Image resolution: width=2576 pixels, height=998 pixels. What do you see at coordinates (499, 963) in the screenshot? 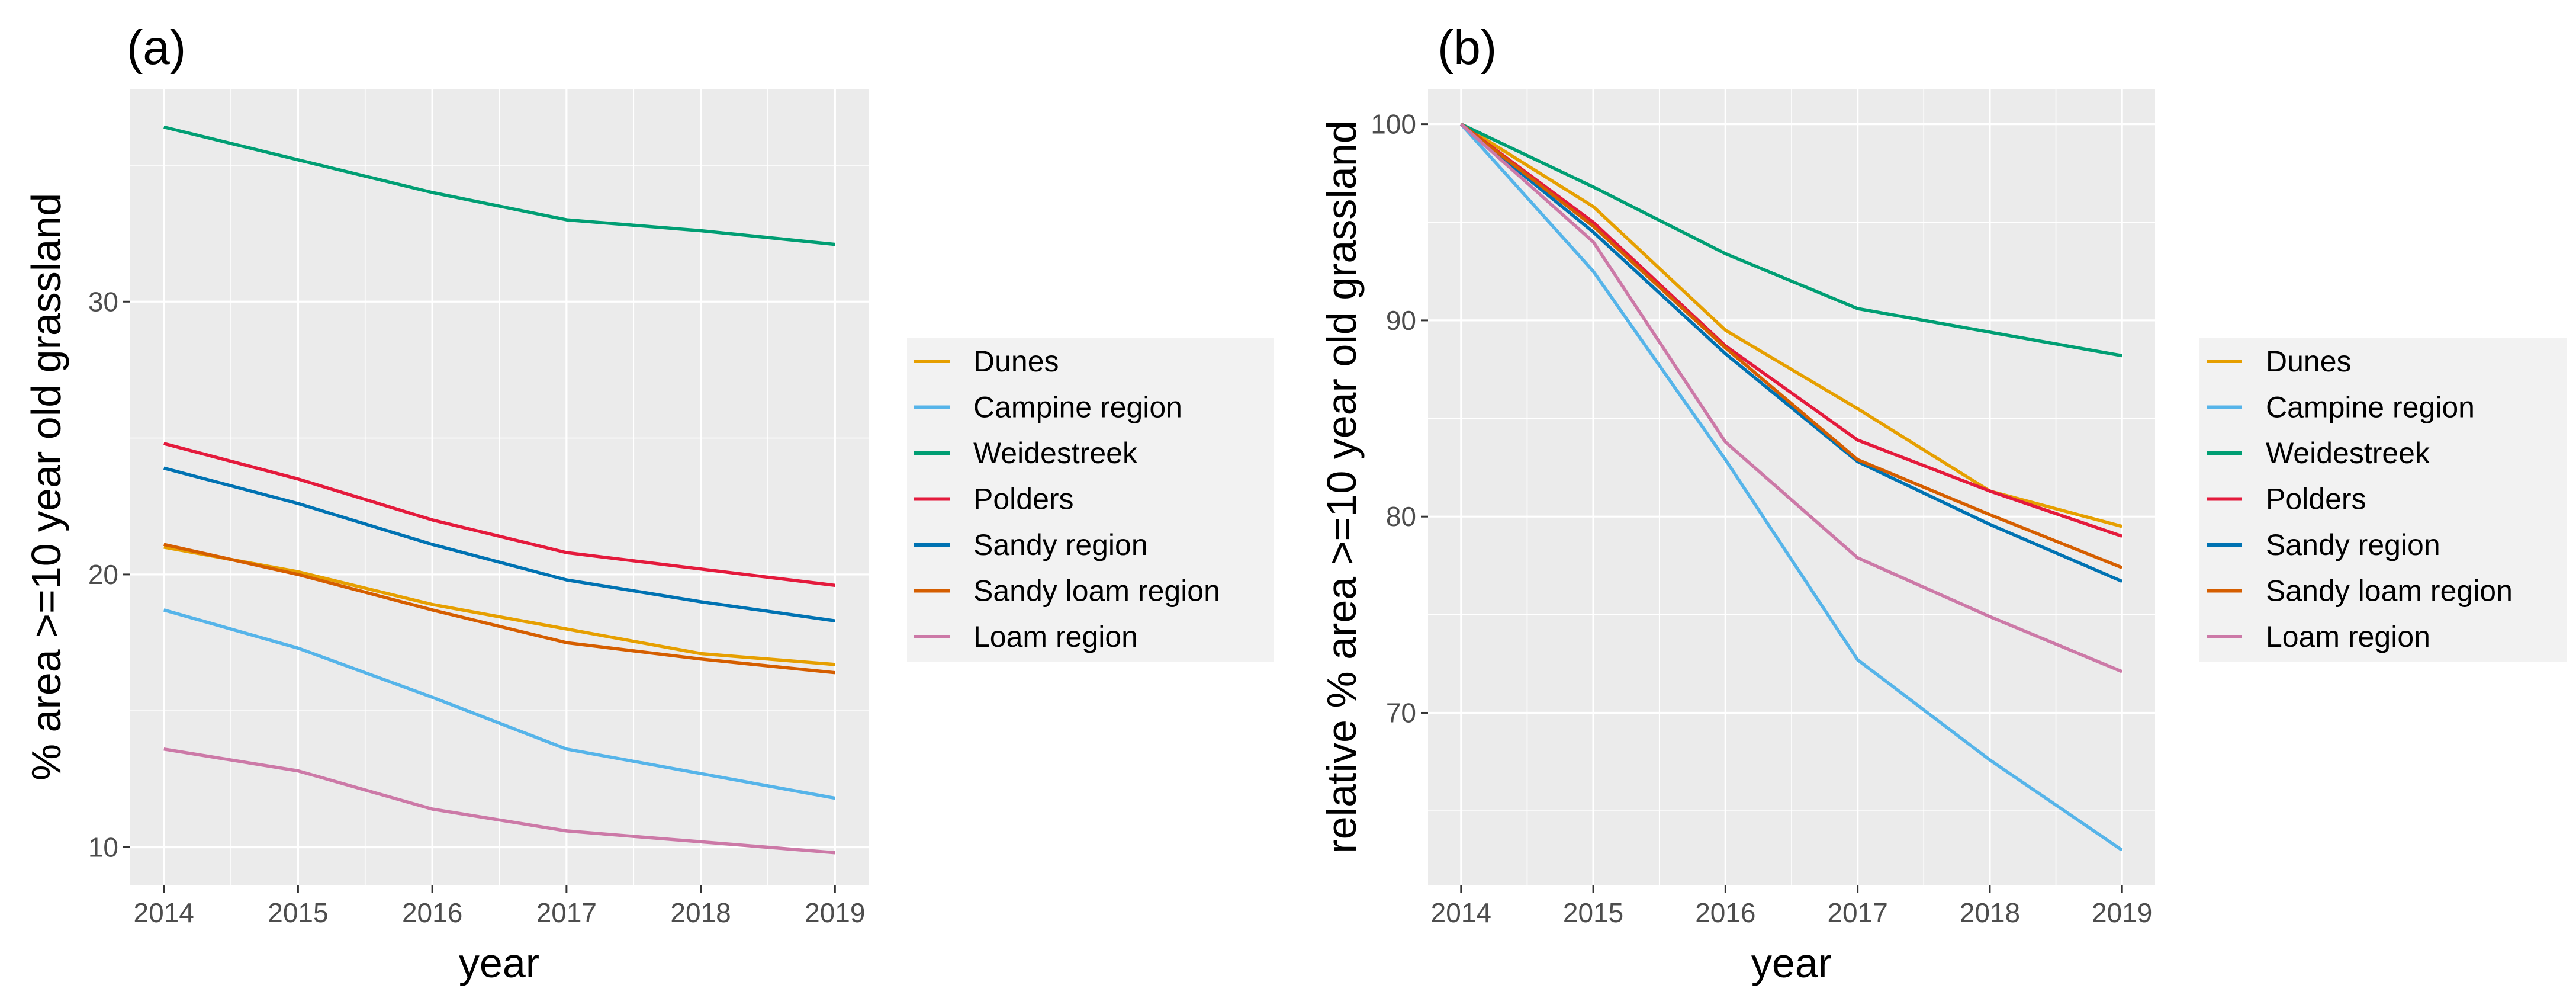
I see `panel-a-x-axis-title: year` at bounding box center [499, 963].